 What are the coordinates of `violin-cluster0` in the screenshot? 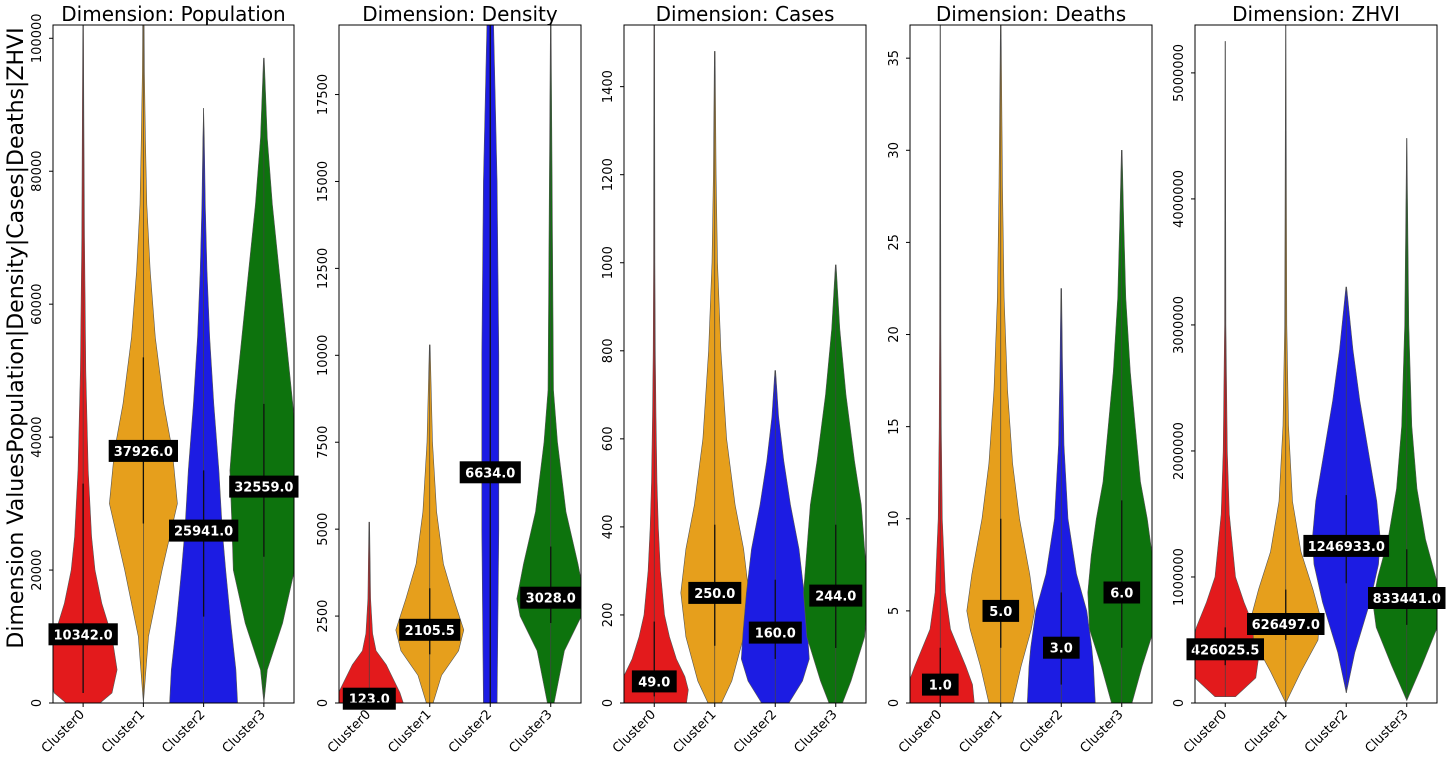 It's located at (942, 364).